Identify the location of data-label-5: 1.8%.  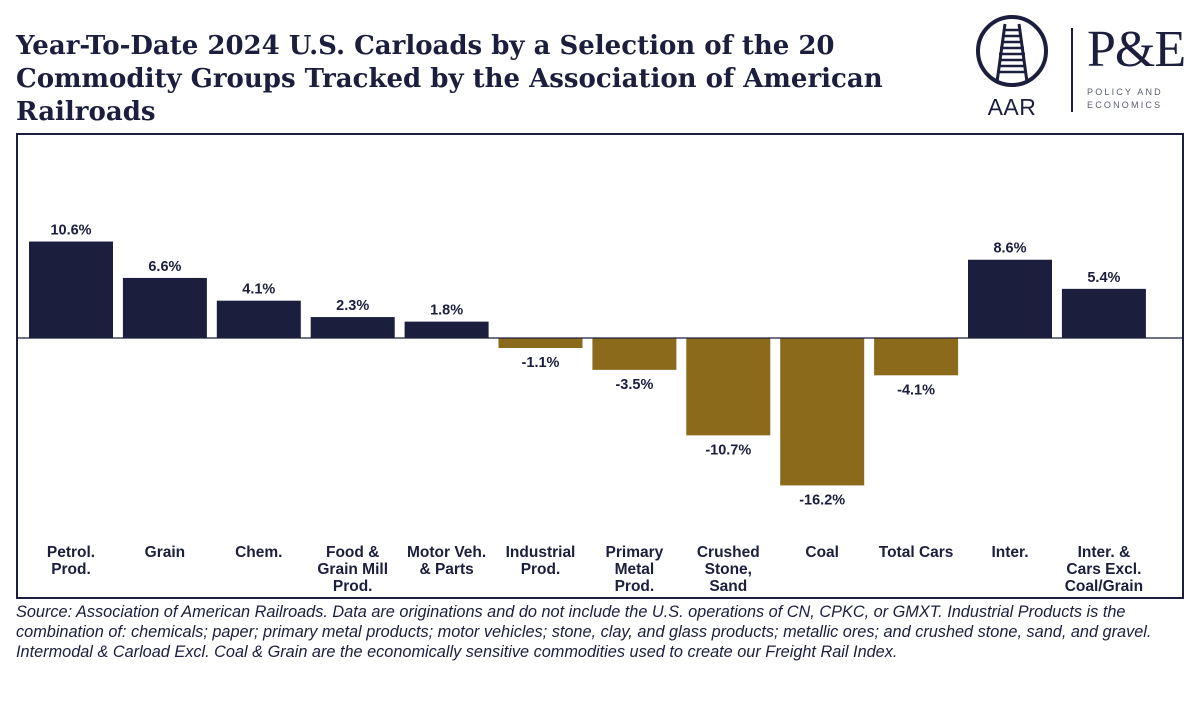
(446, 311).